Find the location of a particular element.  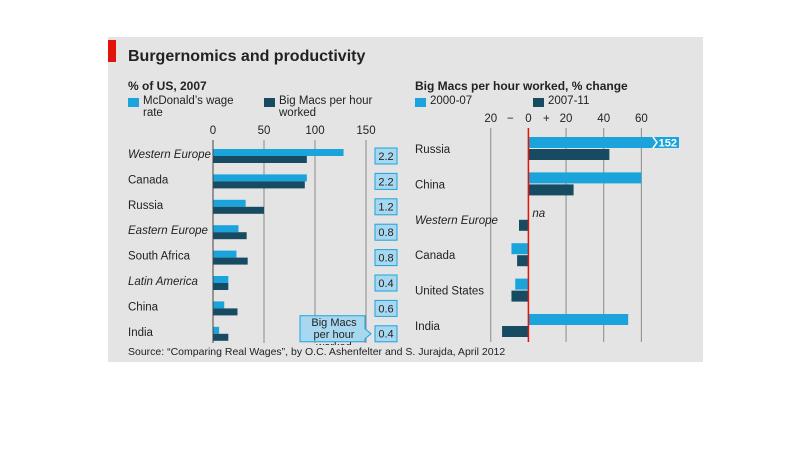

legend-label: McDonald’s wage rate is located at coordinates (188, 107).